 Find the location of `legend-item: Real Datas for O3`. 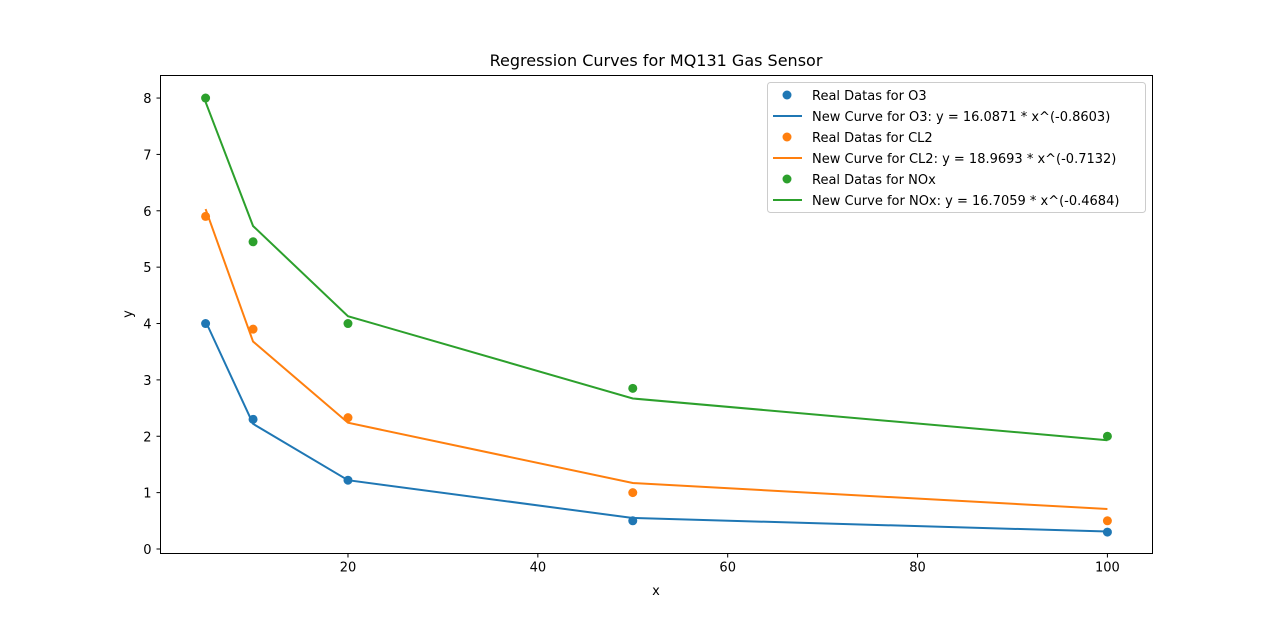

legend-item: Real Datas for O3 is located at coordinates (854, 96).